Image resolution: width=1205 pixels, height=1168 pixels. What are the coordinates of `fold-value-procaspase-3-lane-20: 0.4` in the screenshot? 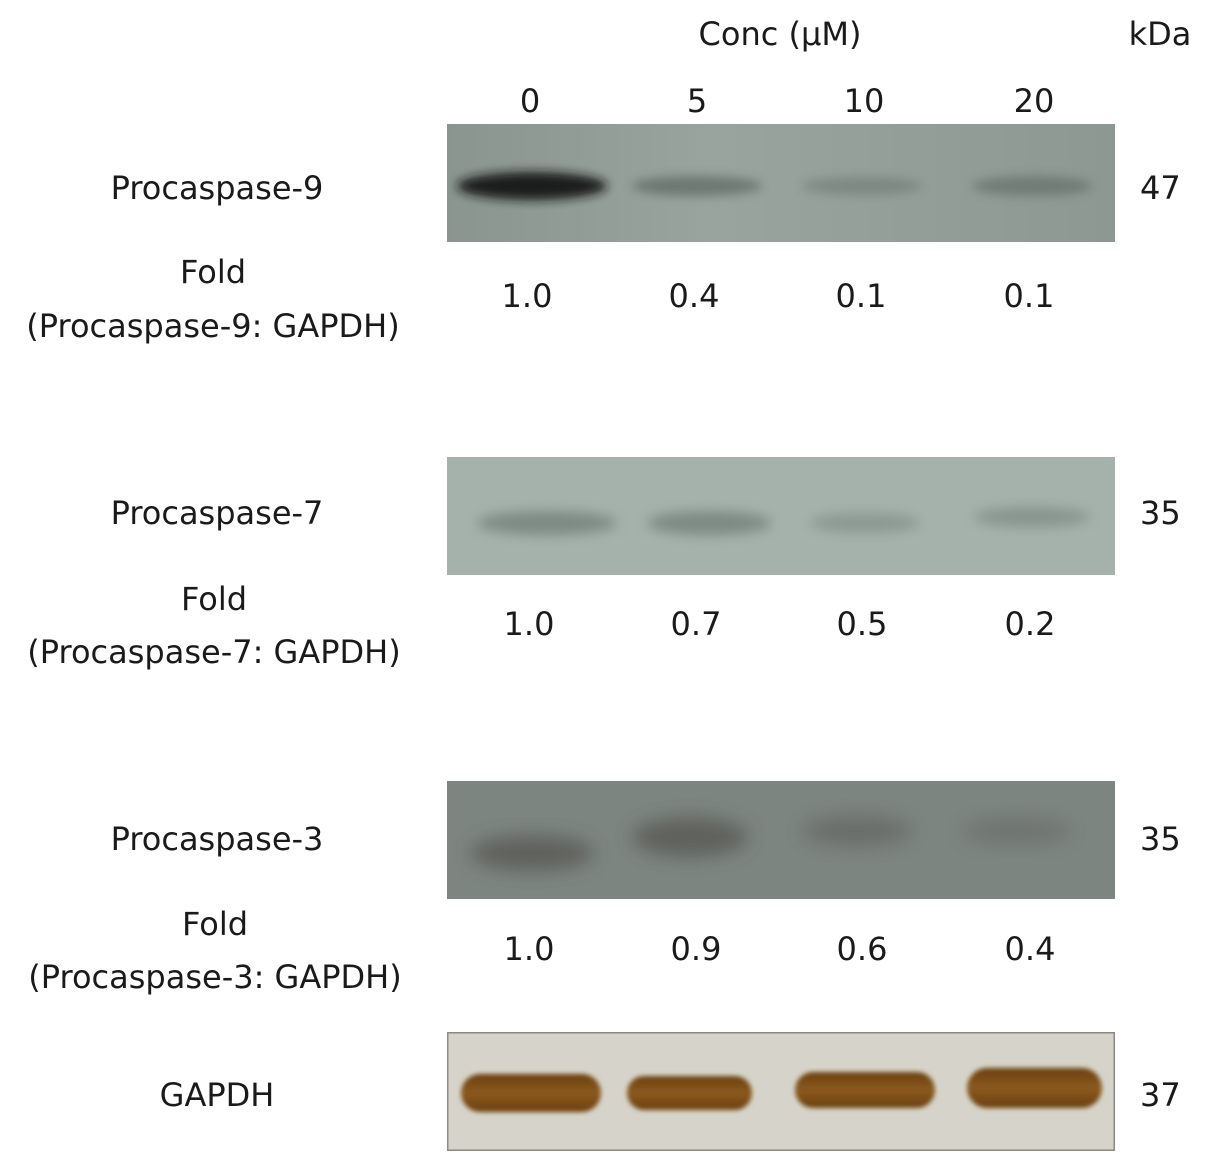 It's located at (1030, 949).